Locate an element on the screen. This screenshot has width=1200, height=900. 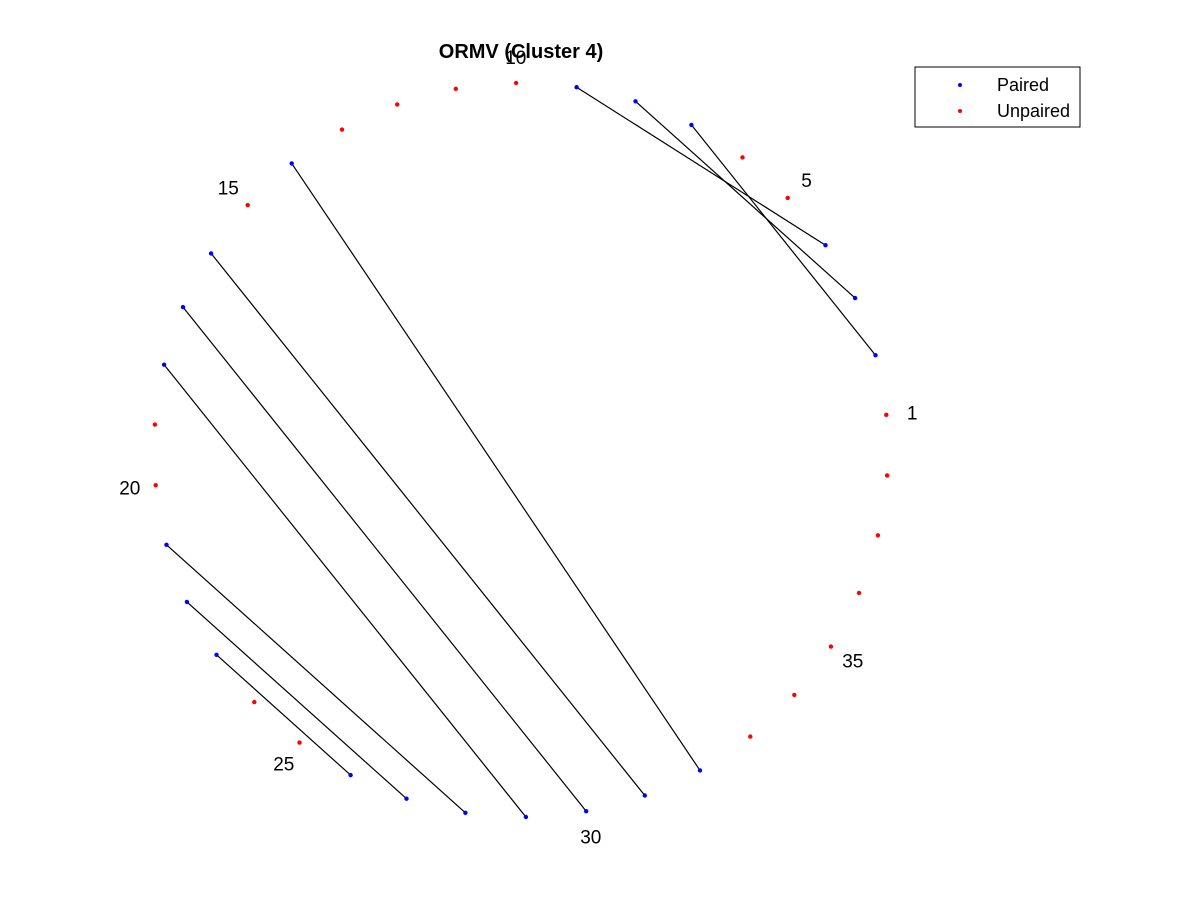
legend: Paired Unpaired is located at coordinates (997, 97).